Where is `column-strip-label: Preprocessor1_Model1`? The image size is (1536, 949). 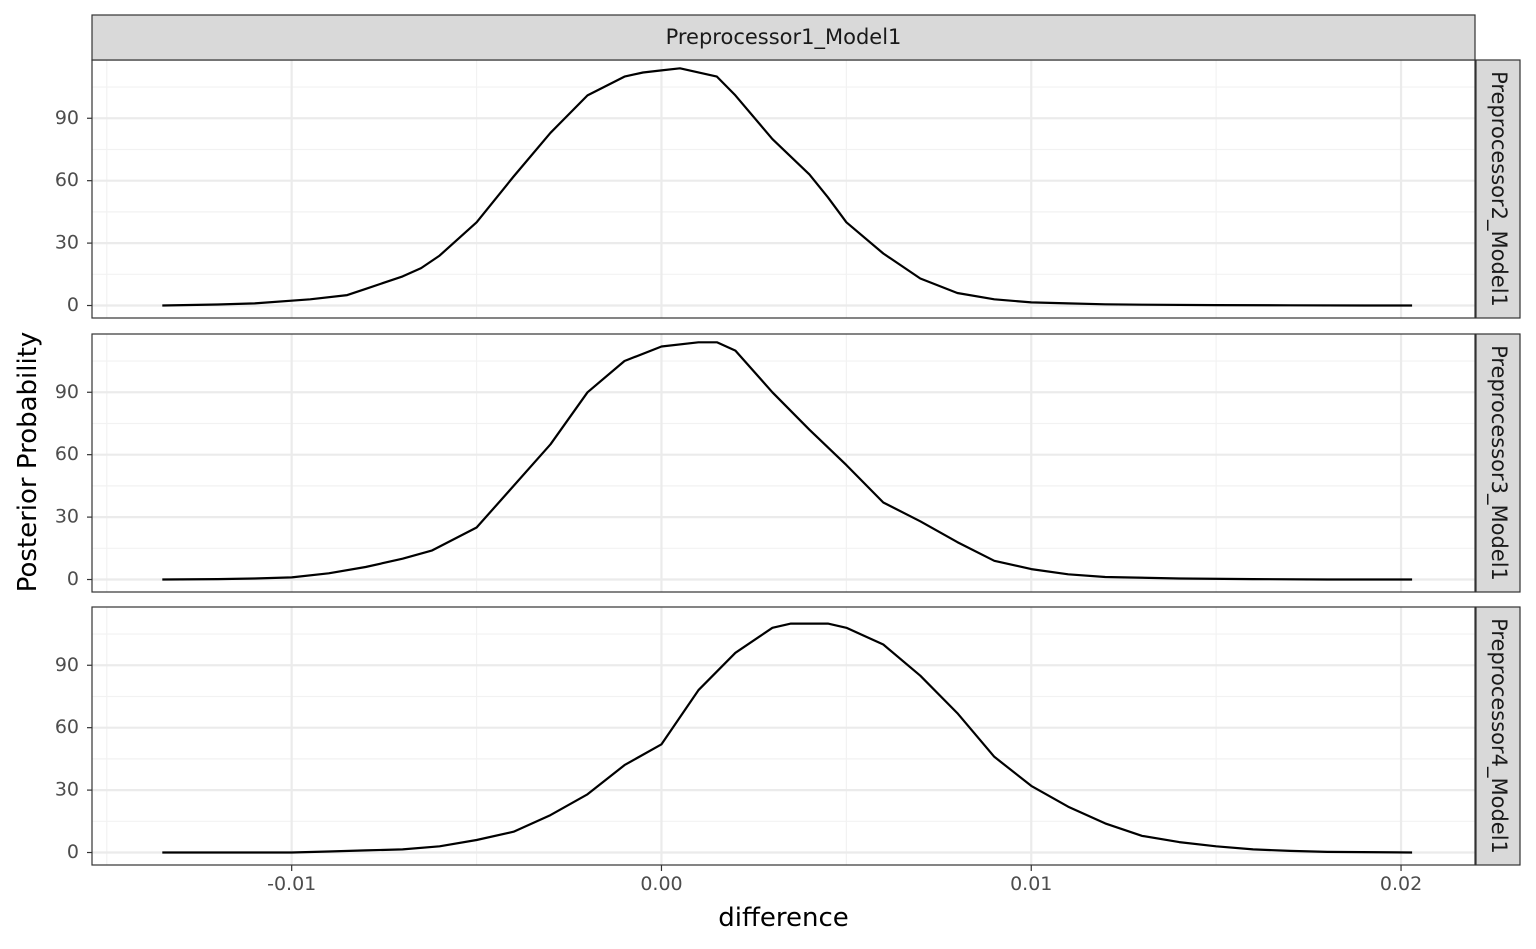
column-strip-label: Preprocessor1_Model1 is located at coordinates (784, 37).